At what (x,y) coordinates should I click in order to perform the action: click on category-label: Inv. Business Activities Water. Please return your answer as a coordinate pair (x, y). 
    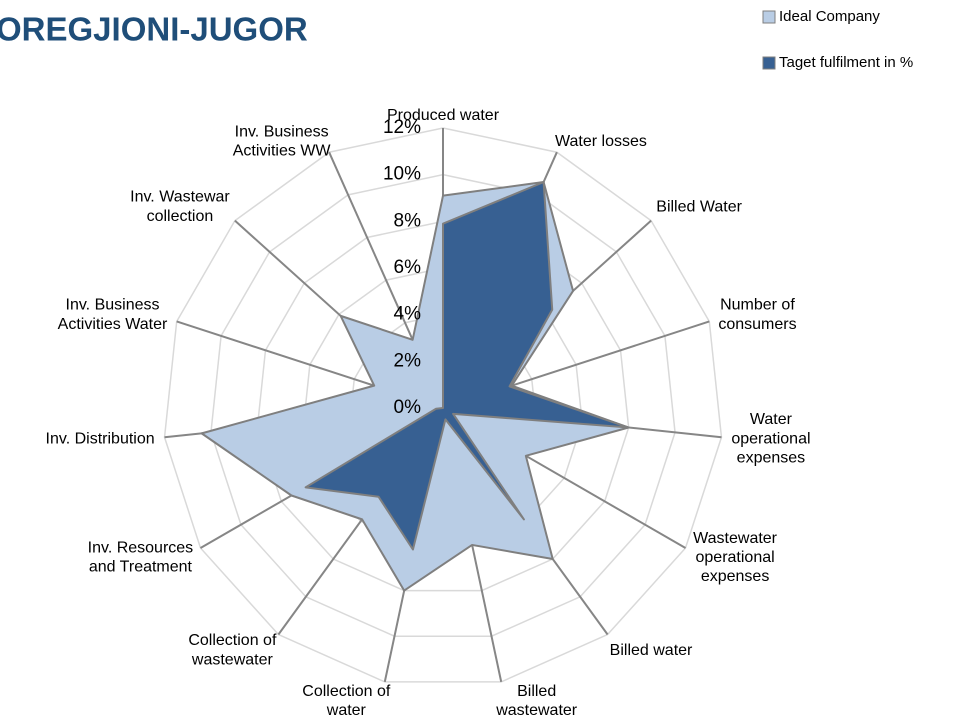
    Looking at the image, I should click on (113, 315).